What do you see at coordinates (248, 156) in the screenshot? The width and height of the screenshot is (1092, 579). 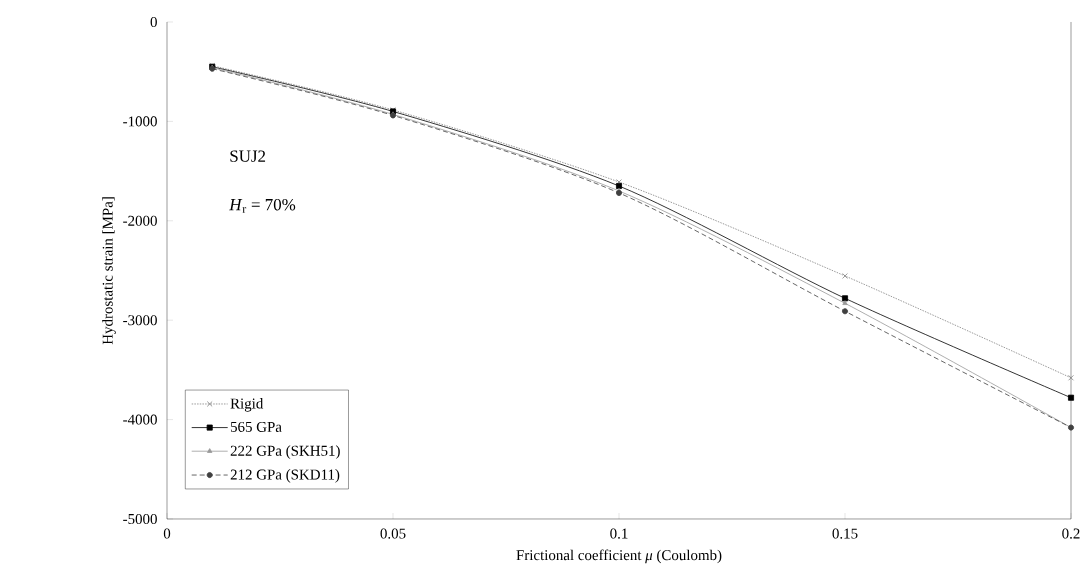 I see `annotation: SUJ2` at bounding box center [248, 156].